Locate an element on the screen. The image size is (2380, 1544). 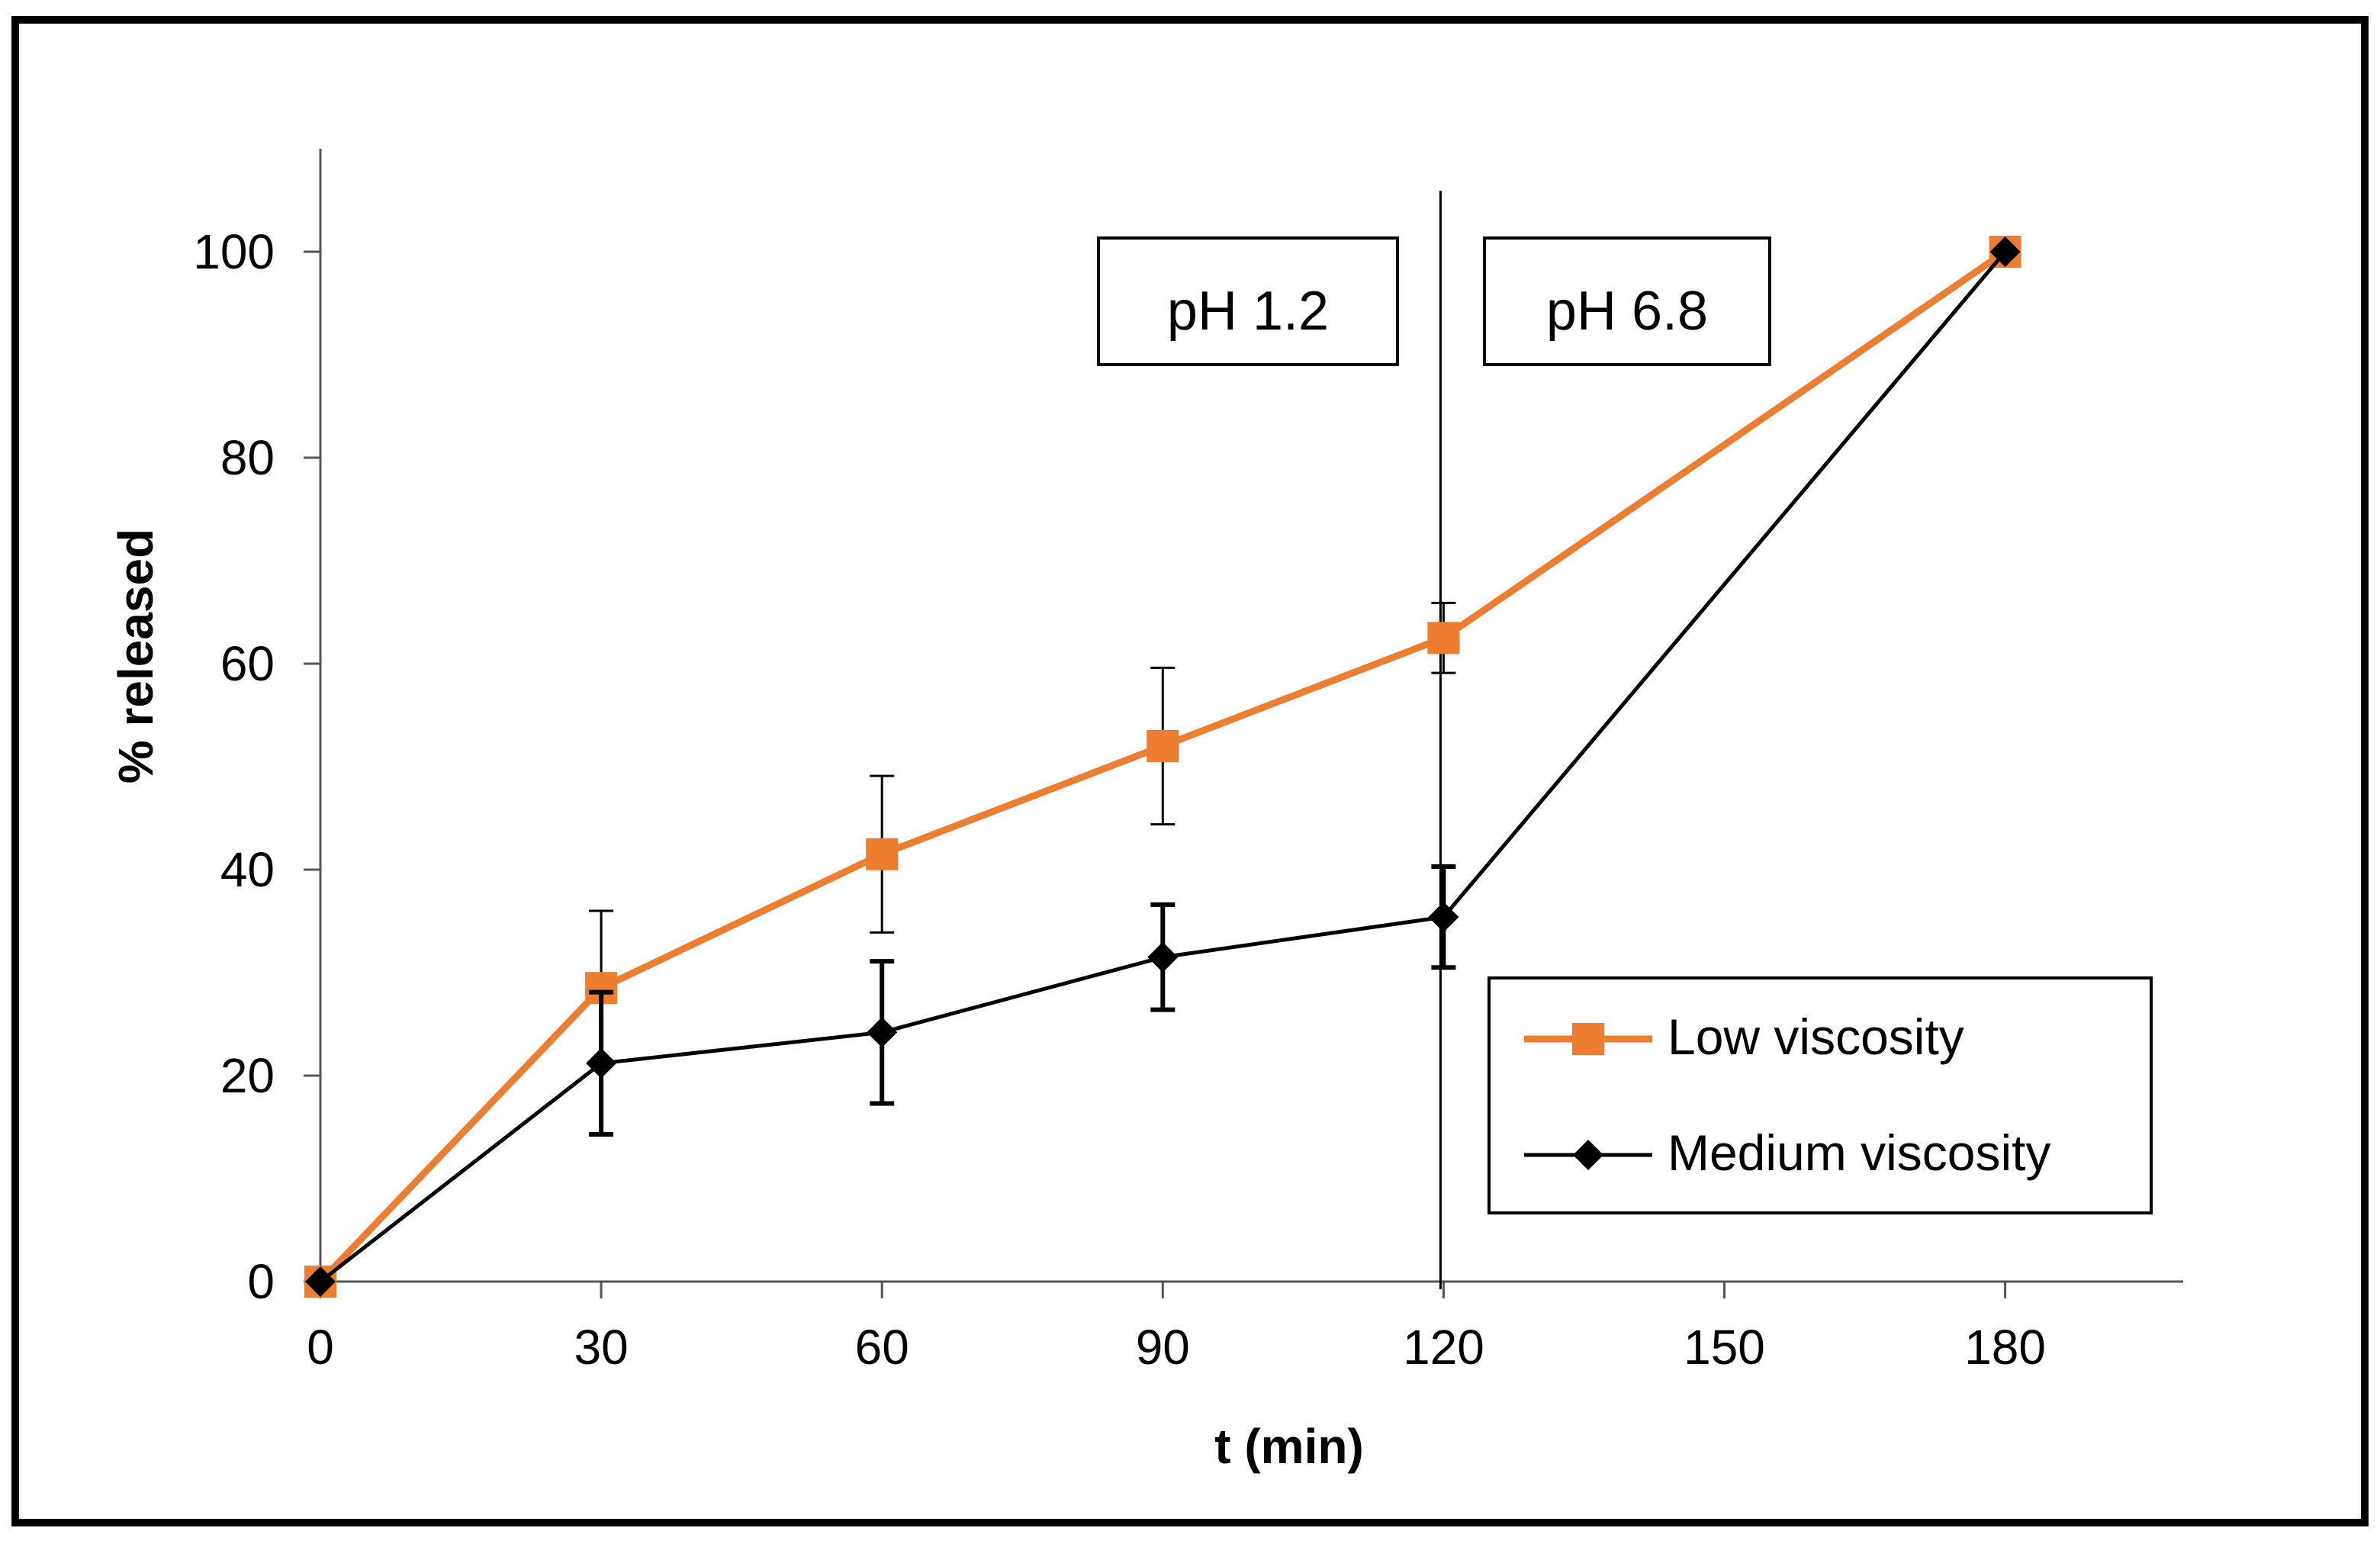
x-tick-label: 0 is located at coordinates (320, 1347).